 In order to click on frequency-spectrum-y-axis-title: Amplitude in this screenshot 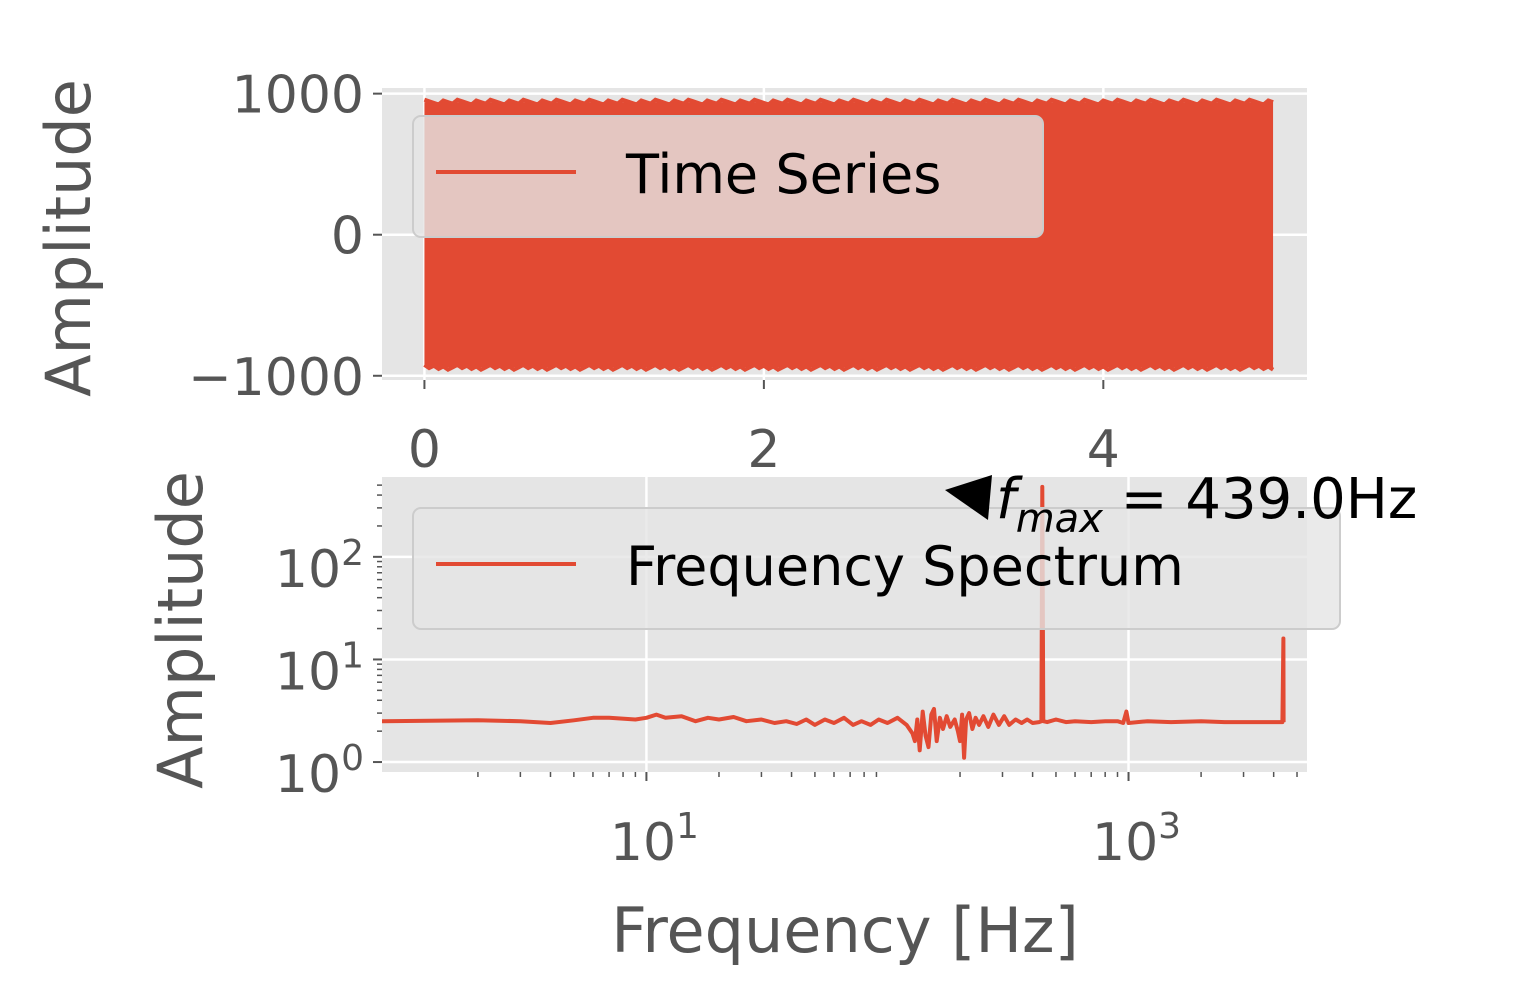, I will do `click(180, 630)`.